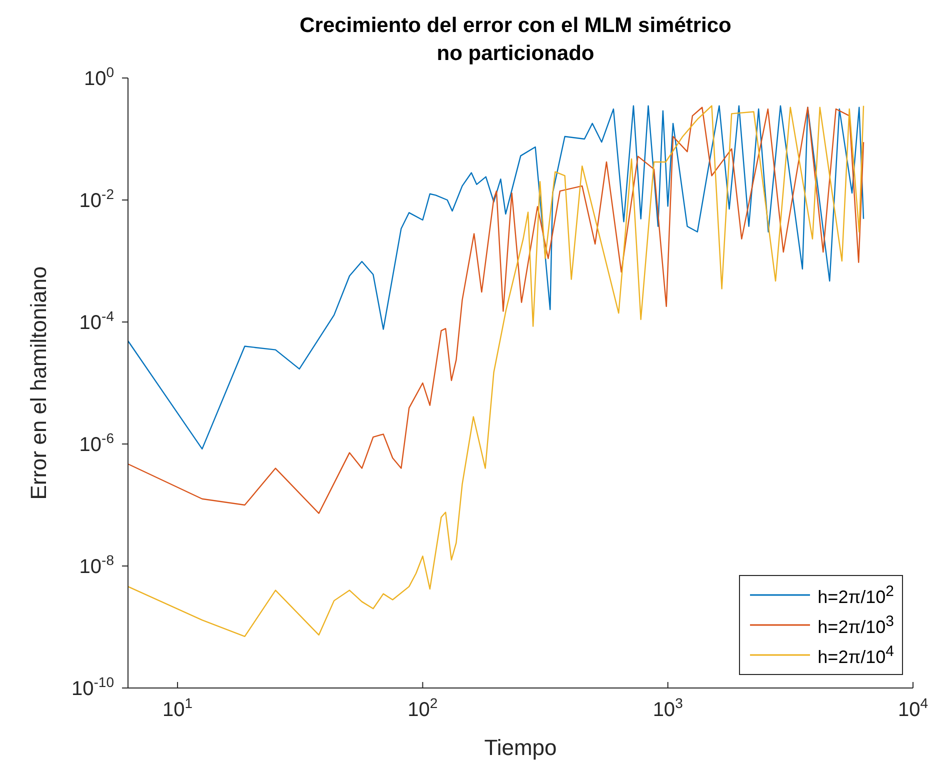  Describe the element at coordinates (96, 443) in the screenshot. I see `y-tick-label: 10$^{-6}$` at that location.